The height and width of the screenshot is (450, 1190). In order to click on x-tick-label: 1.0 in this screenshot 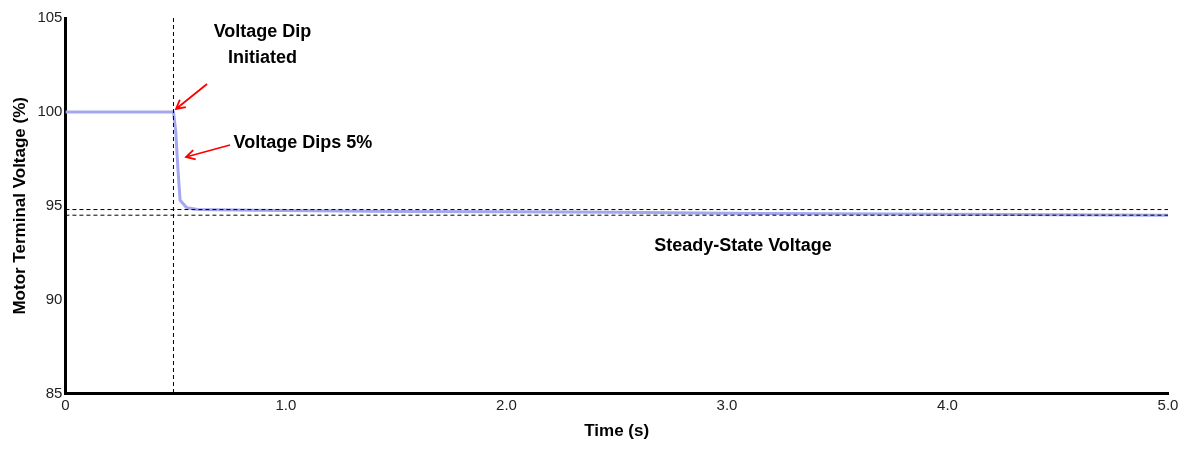, I will do `click(286, 404)`.